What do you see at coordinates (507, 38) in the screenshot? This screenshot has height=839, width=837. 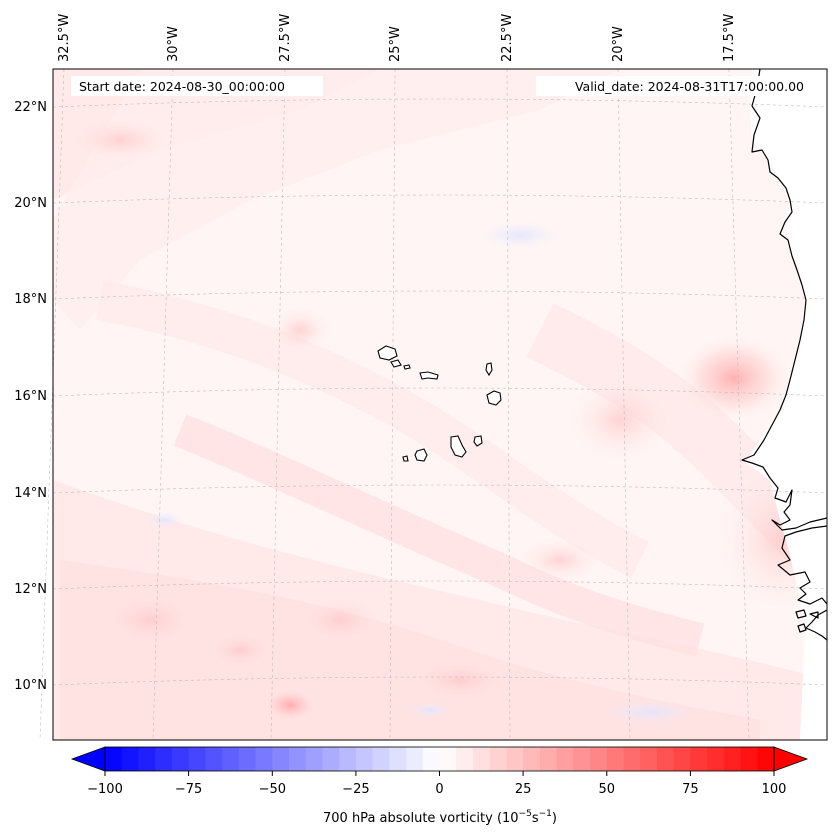 I see `lon-label-22-5w: 22.5°W` at bounding box center [507, 38].